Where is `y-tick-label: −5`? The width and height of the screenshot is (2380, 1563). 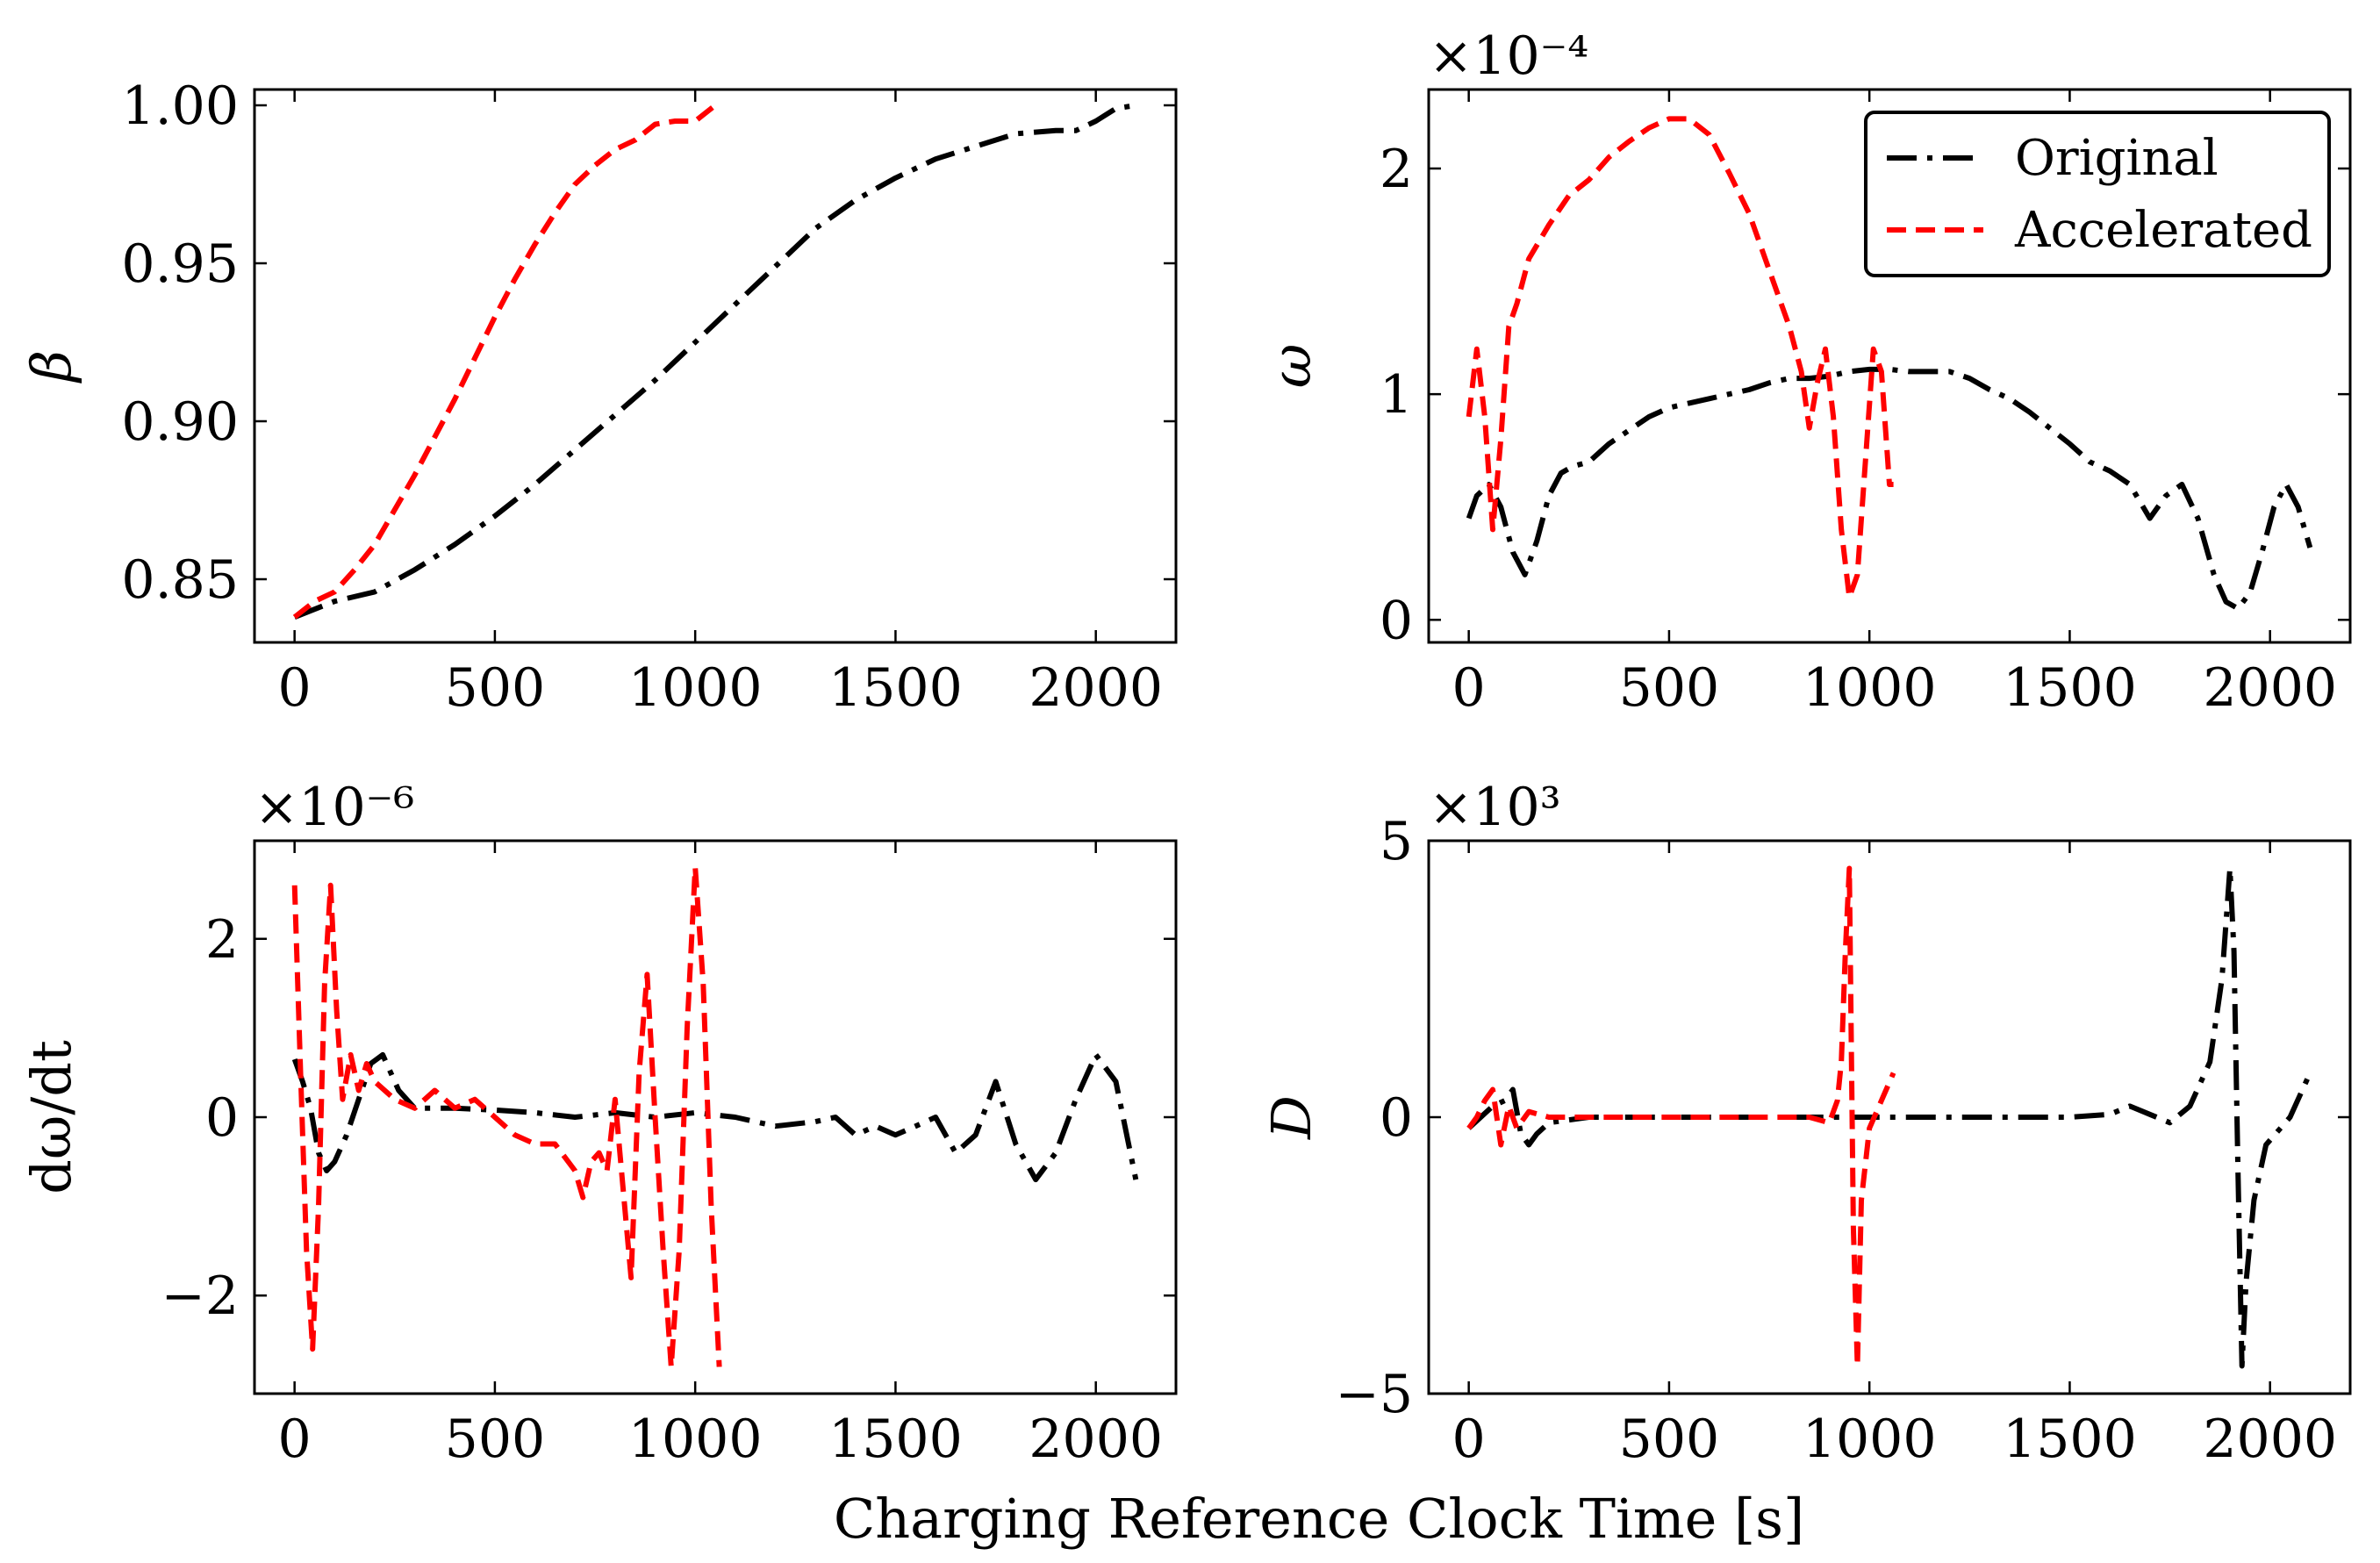
y-tick-label: −5 is located at coordinates (1374, 1394).